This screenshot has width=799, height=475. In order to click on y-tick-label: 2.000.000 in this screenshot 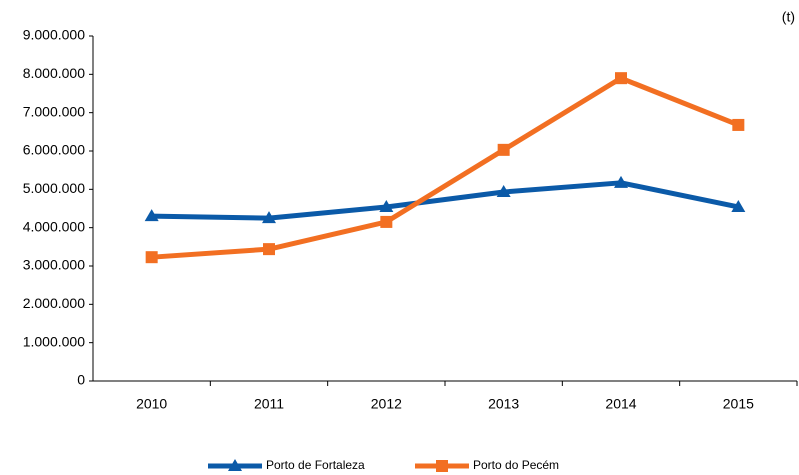, I will do `click(54, 303)`.